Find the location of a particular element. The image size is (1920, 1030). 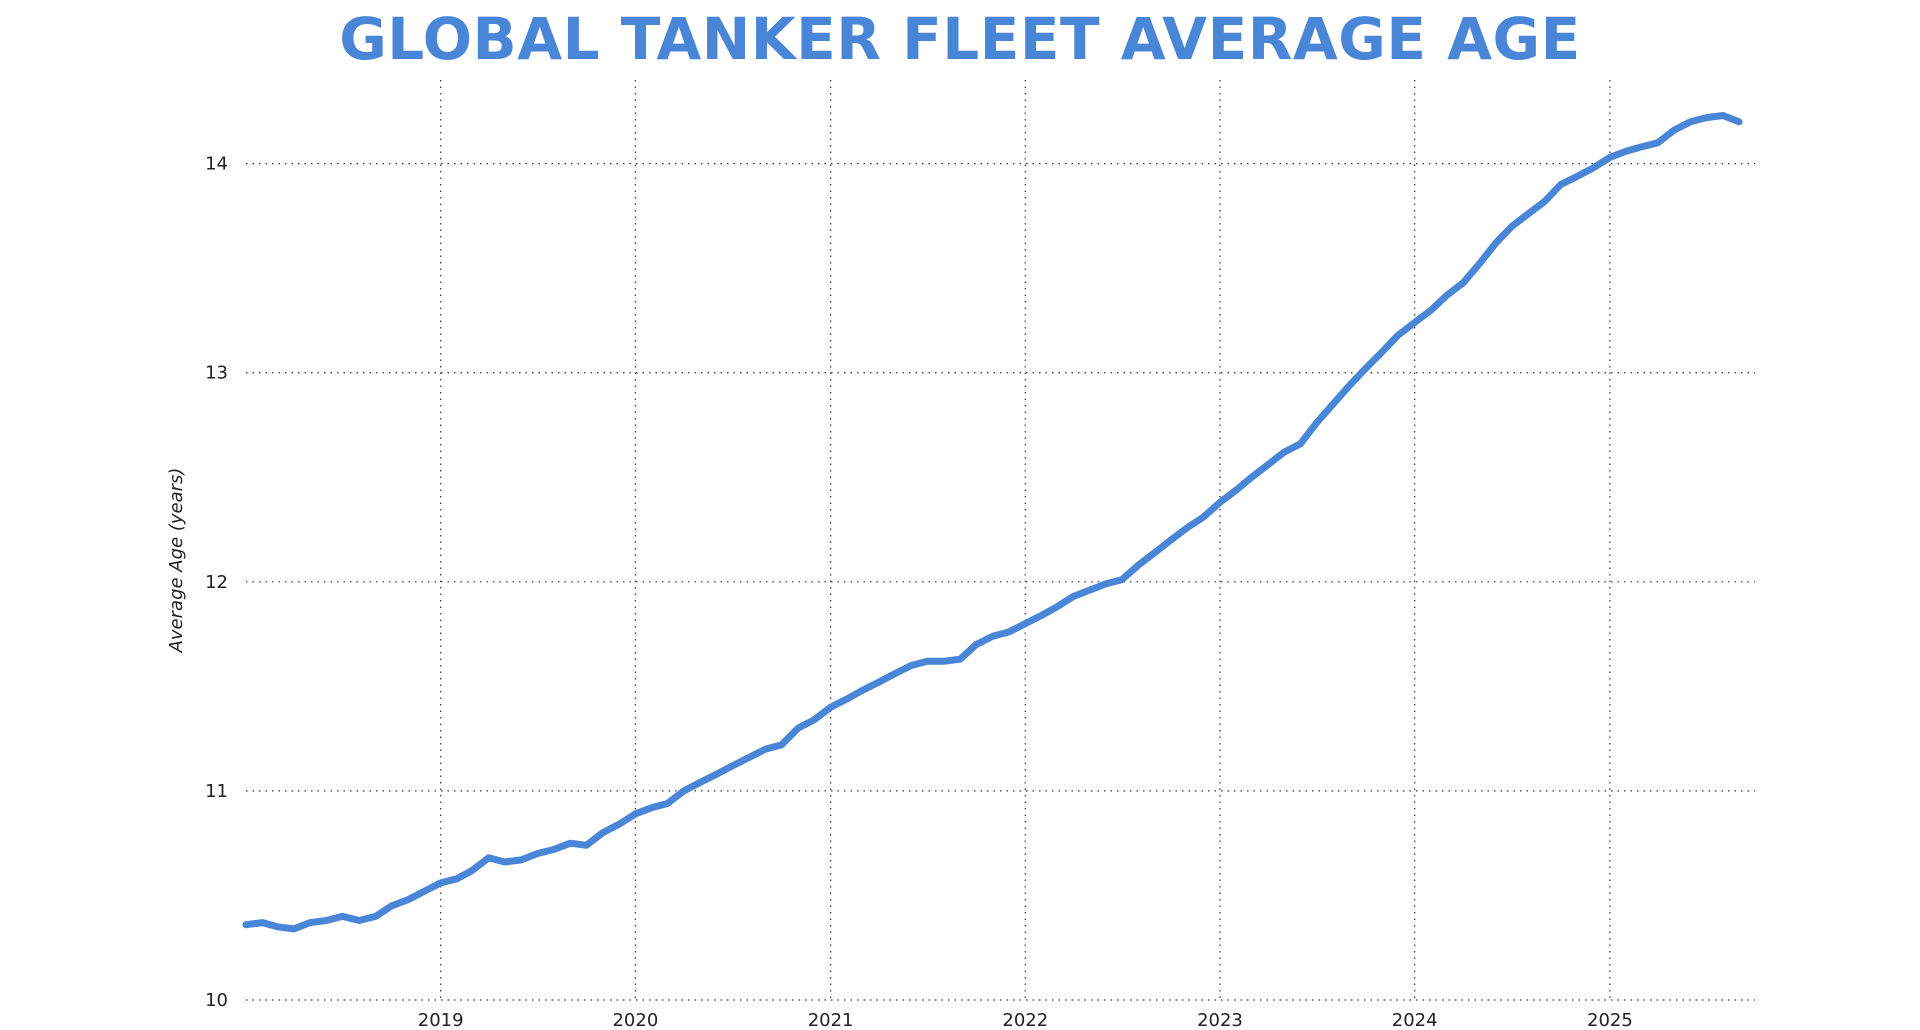

y-axis-label: Average Age (years) is located at coordinates (176, 561).